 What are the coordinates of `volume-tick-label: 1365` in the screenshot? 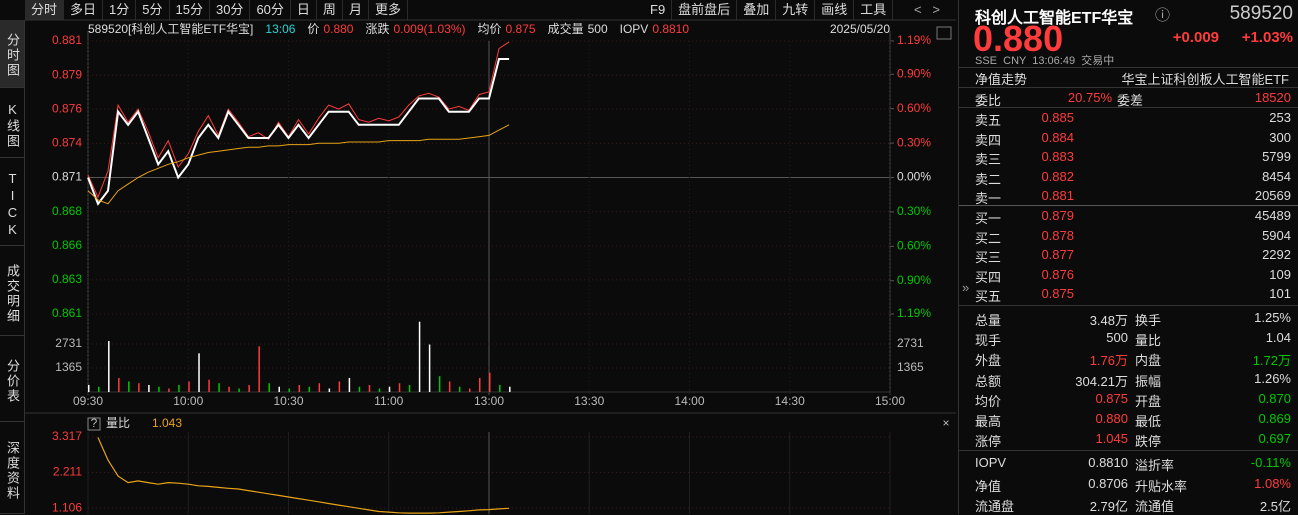 It's located at (68, 367).